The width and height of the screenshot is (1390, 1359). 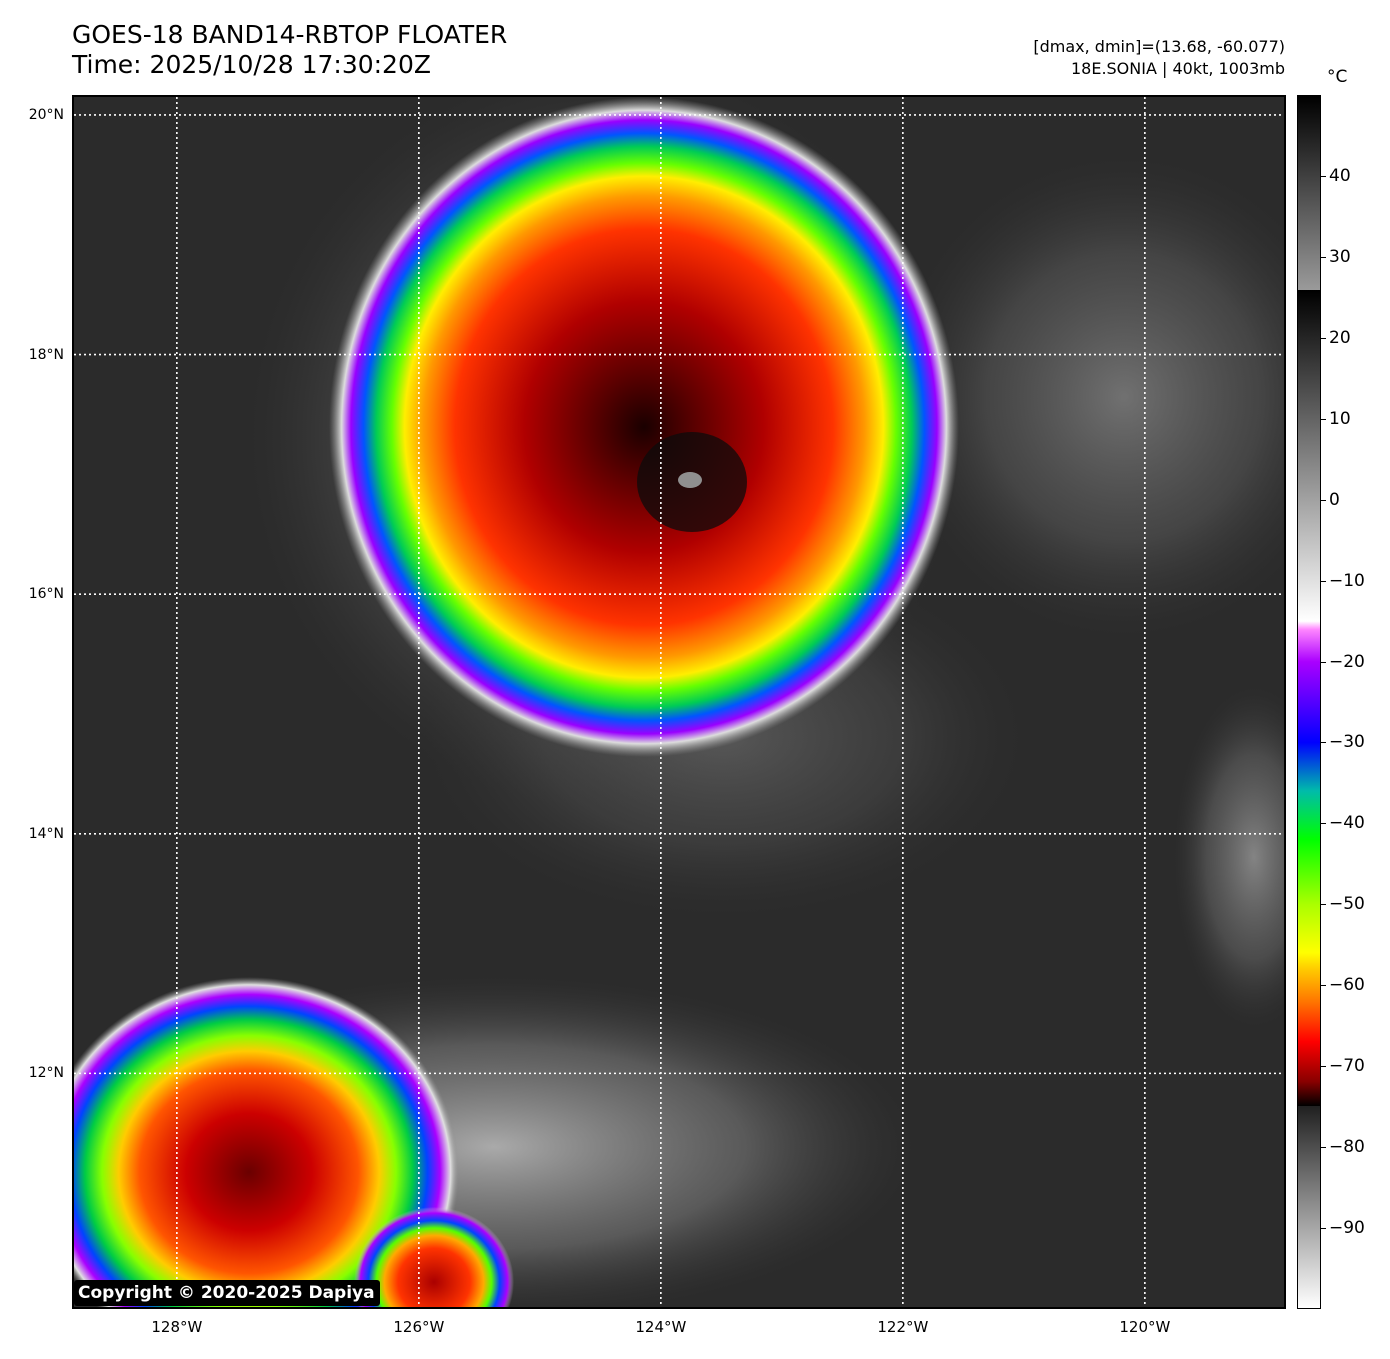 I want to click on colorbar-tick-label: 20, so click(x=1340, y=337).